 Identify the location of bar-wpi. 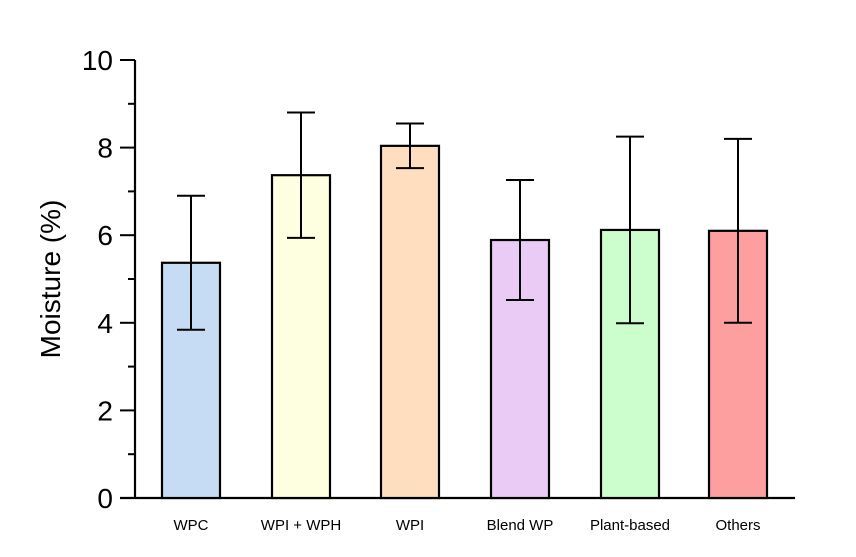
(410, 322).